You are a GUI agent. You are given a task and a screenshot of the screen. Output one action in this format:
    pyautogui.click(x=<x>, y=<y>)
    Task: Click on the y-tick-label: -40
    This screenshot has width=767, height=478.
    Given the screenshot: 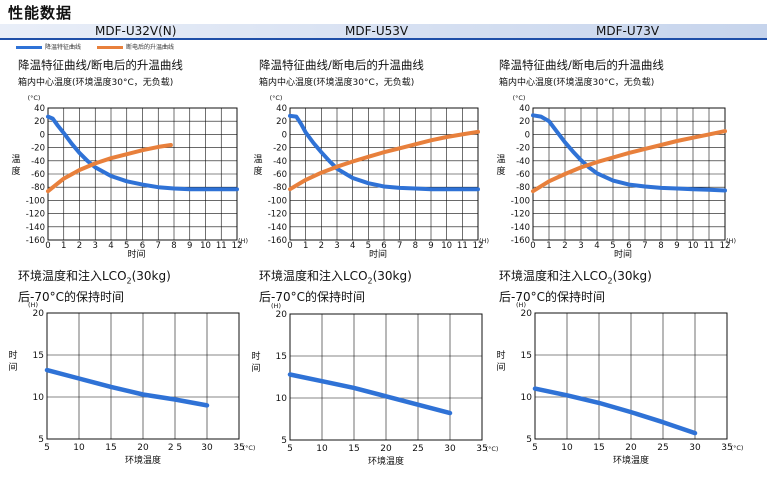 What is the action you would take?
    pyautogui.click(x=280, y=162)
    